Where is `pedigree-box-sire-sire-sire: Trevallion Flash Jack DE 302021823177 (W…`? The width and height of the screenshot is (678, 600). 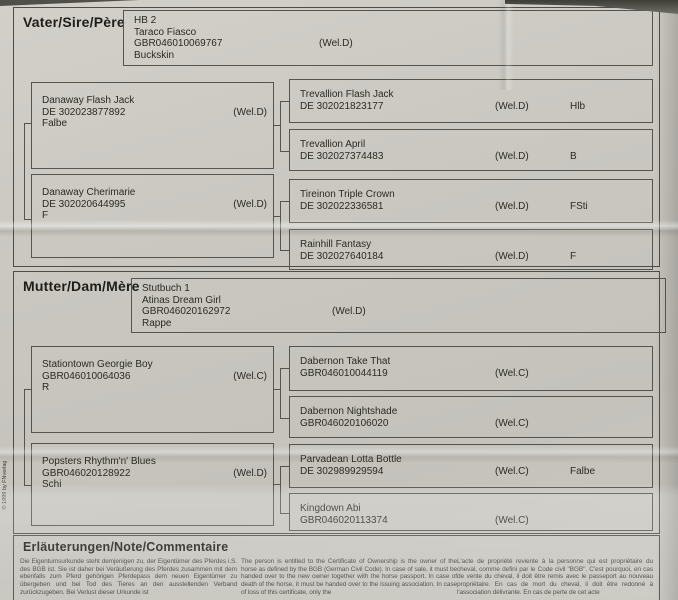 pedigree-box-sire-sire-sire: Trevallion Flash Jack DE 302021823177 (W… is located at coordinates (471, 101).